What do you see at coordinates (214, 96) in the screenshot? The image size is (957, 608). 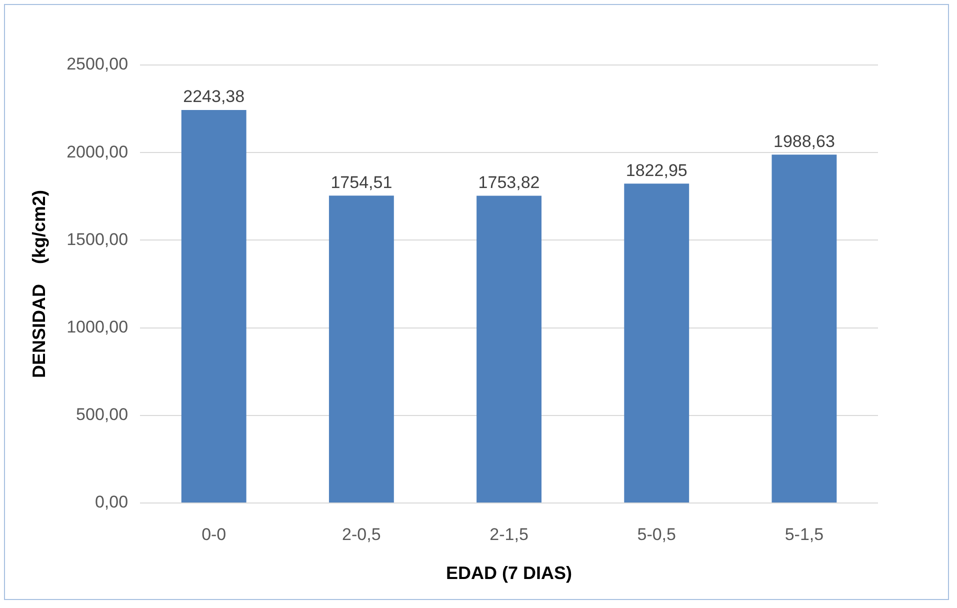 I see `data-label: 2243,38` at bounding box center [214, 96].